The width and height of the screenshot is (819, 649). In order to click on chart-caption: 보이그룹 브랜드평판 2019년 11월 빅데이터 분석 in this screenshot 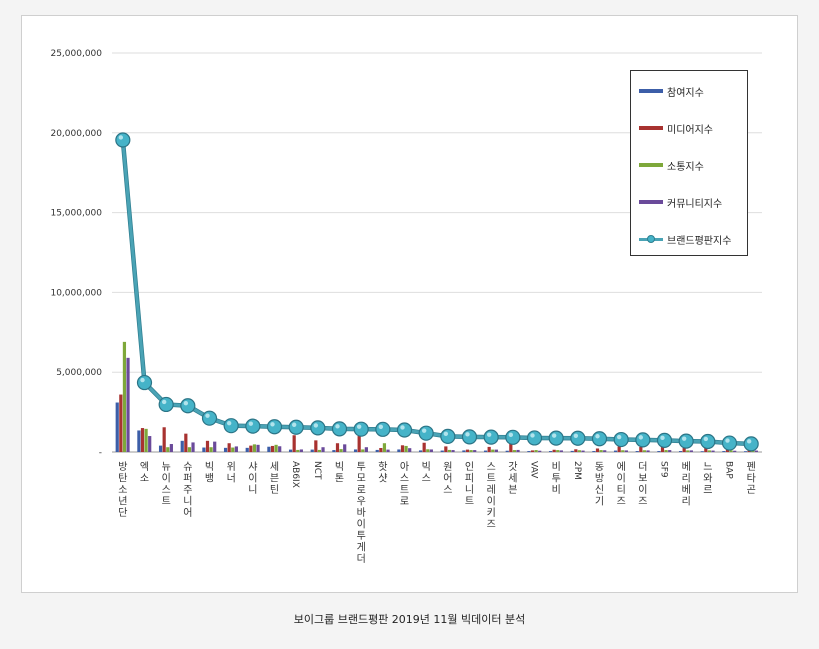, I will do `click(409, 619)`.